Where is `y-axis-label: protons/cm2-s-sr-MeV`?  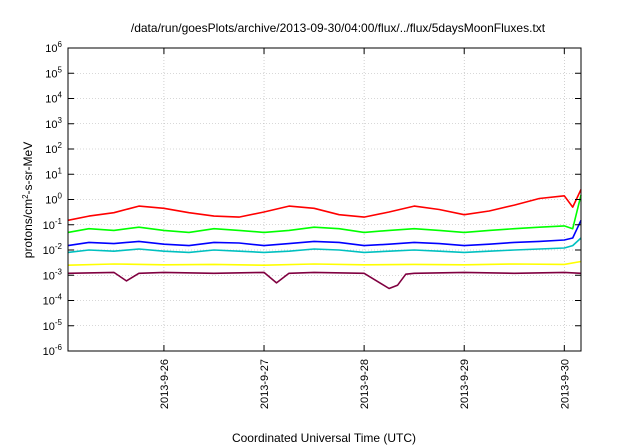
y-axis-label: protons/cm2-s-sr-MeV is located at coordinates (28, 200).